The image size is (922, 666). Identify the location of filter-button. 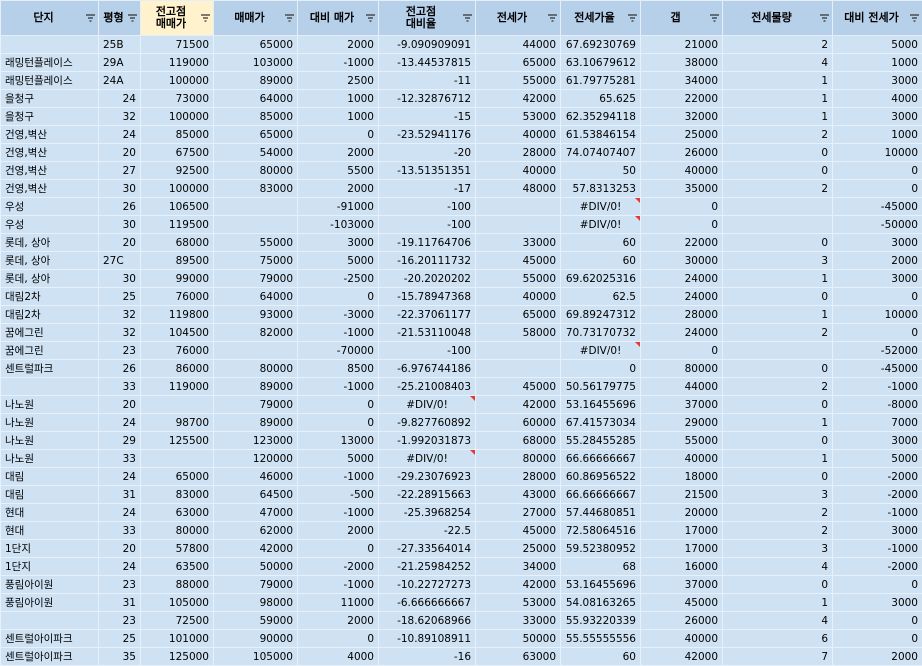
(714, 18).